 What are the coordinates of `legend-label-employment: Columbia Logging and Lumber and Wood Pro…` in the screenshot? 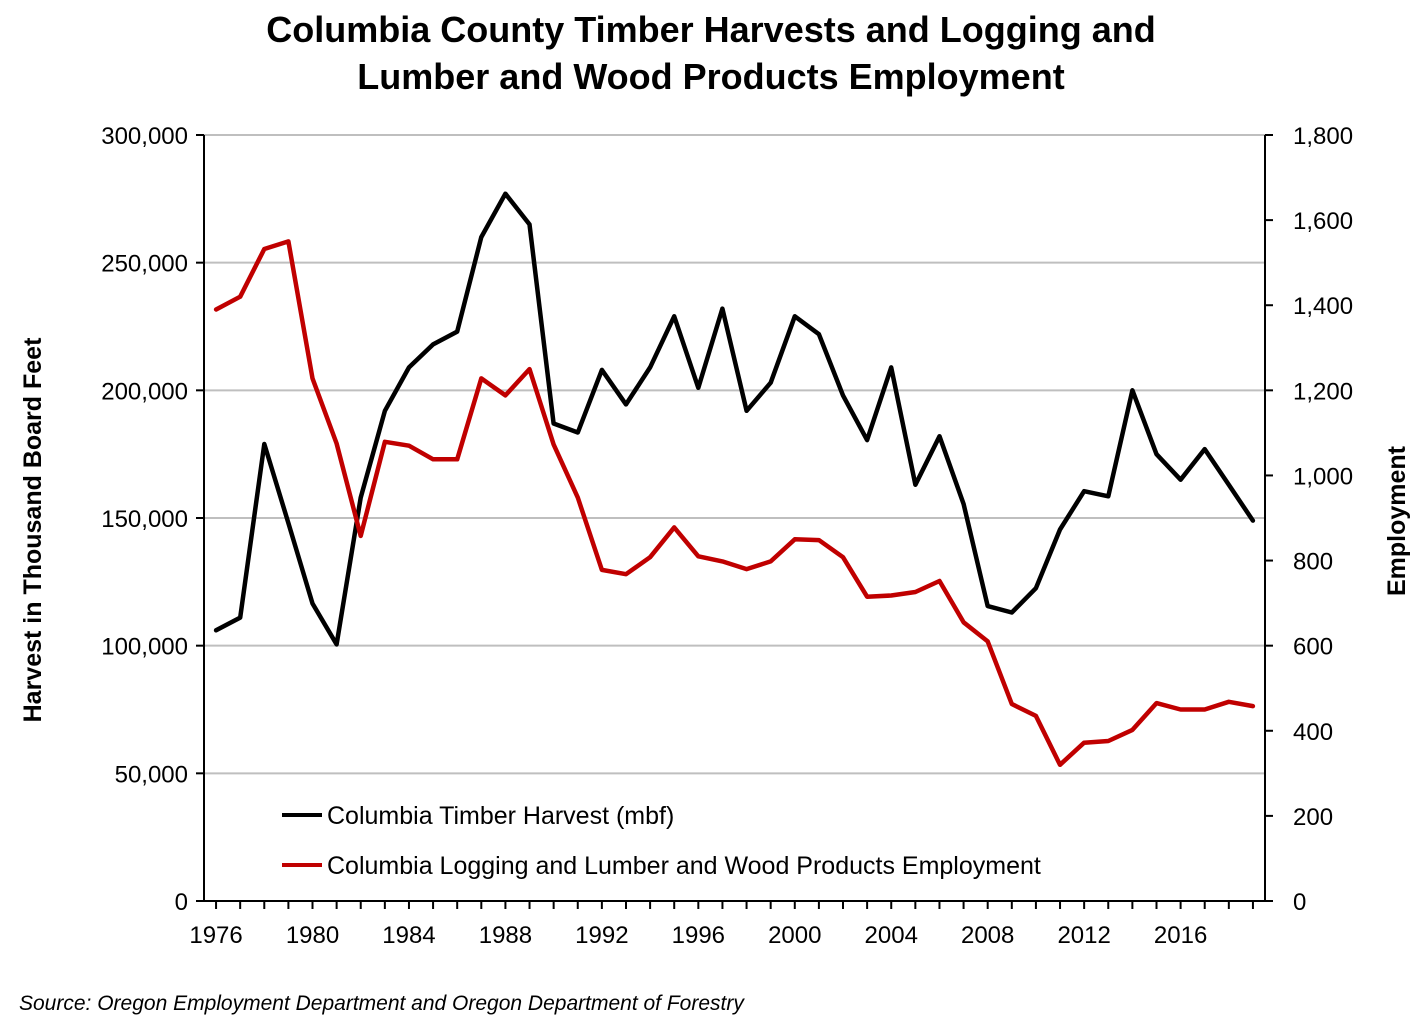 It's located at (684, 866).